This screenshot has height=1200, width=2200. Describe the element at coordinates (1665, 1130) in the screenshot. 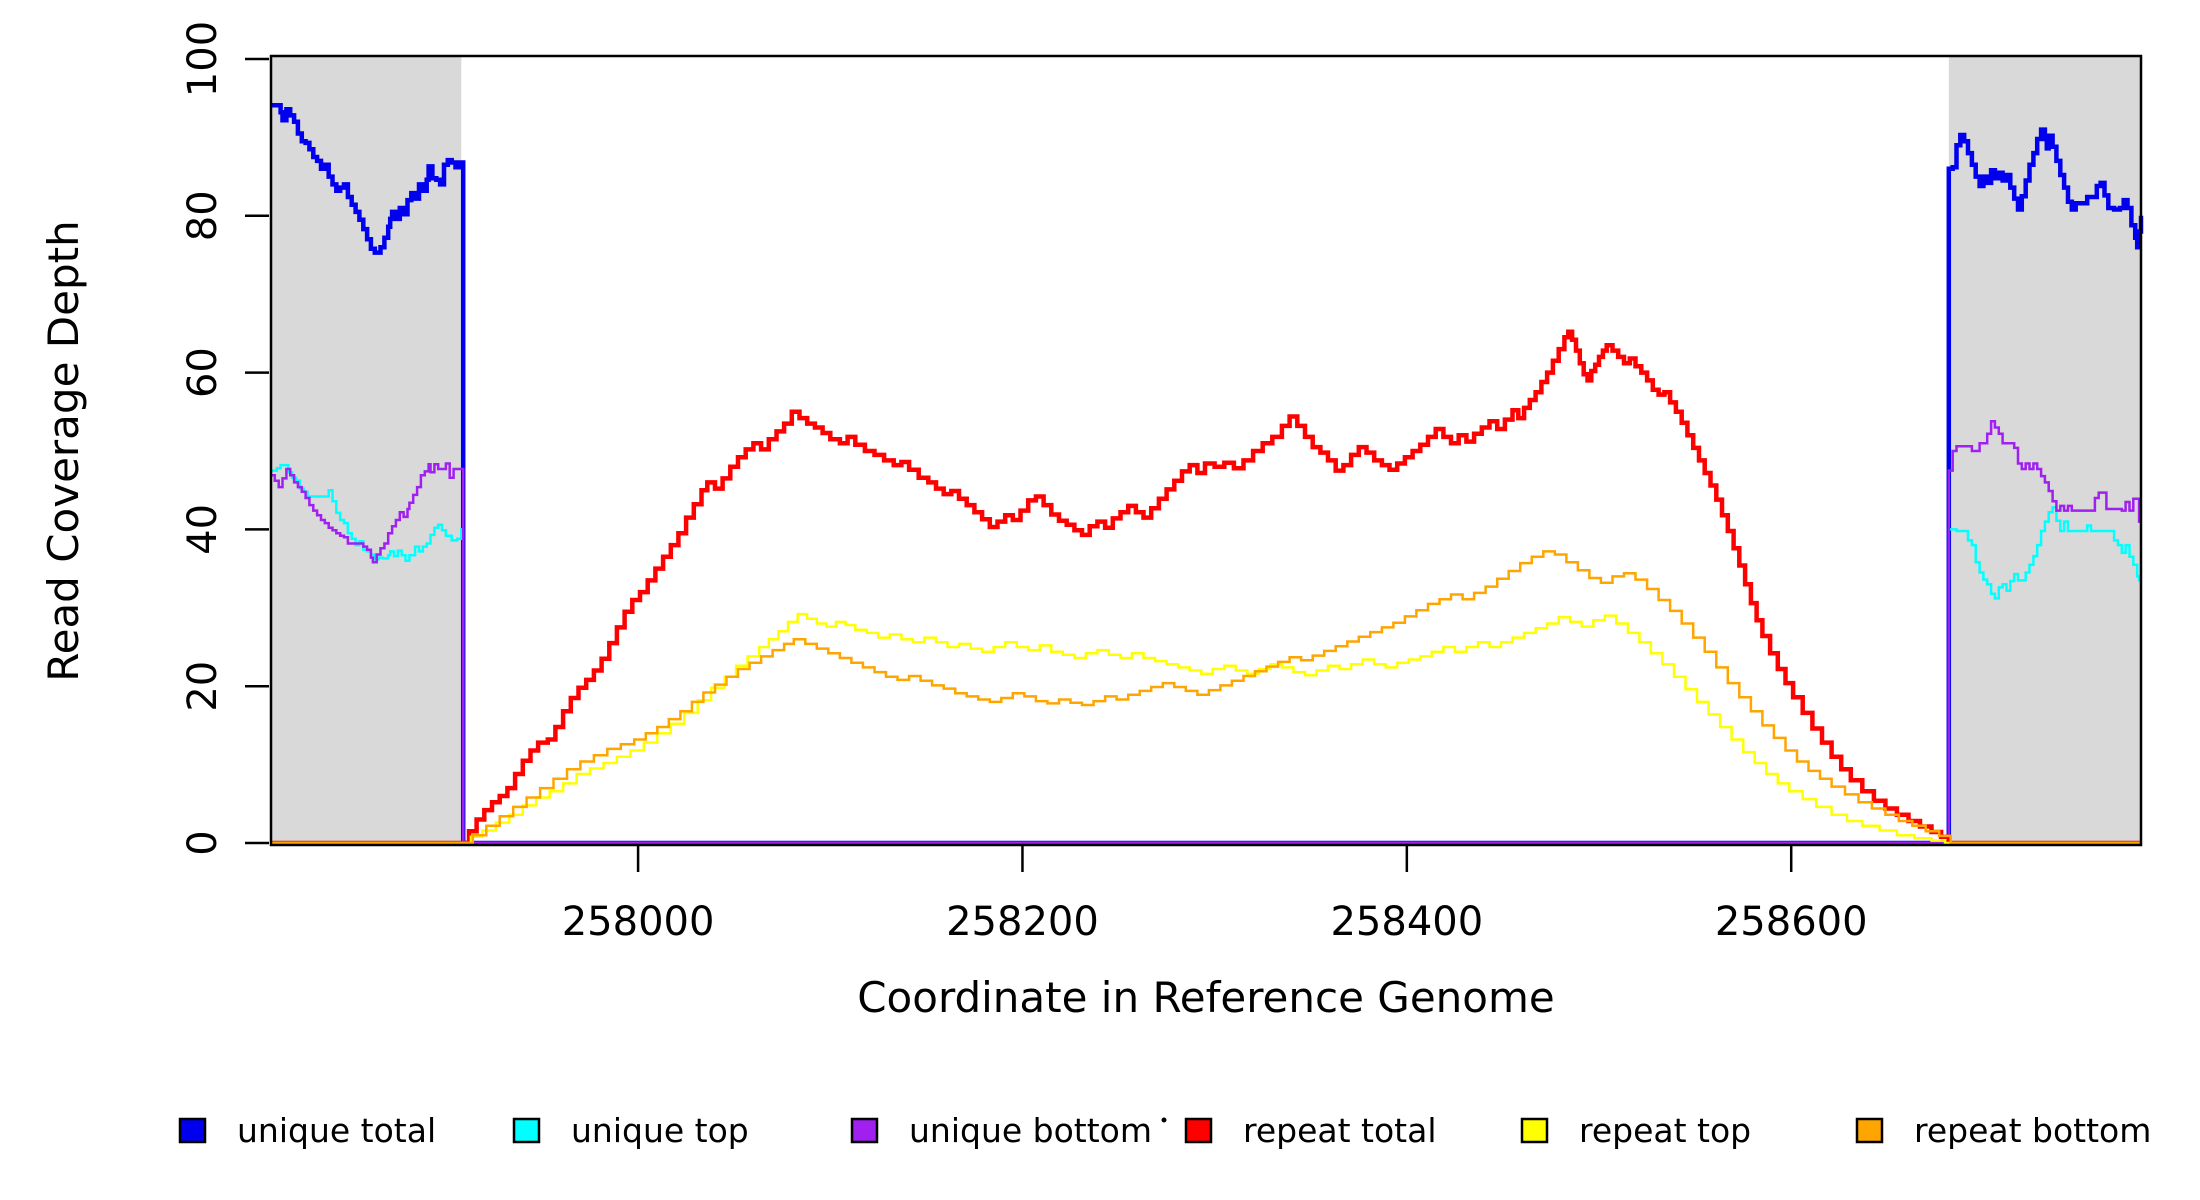

I see `legend-label-repeat-top: repeat top` at that location.